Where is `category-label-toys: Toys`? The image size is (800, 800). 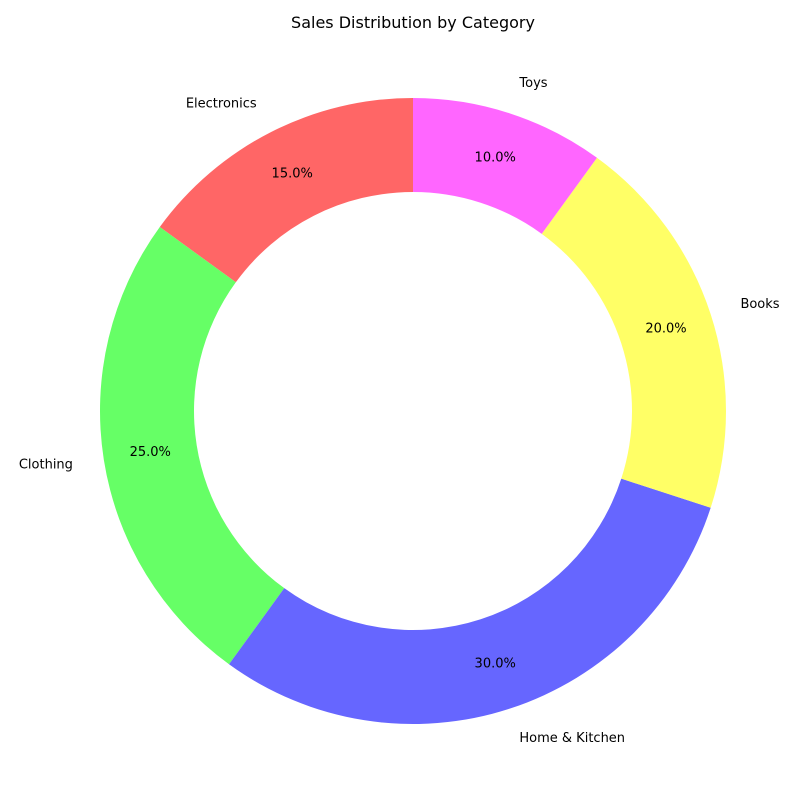 category-label-toys: Toys is located at coordinates (532, 83).